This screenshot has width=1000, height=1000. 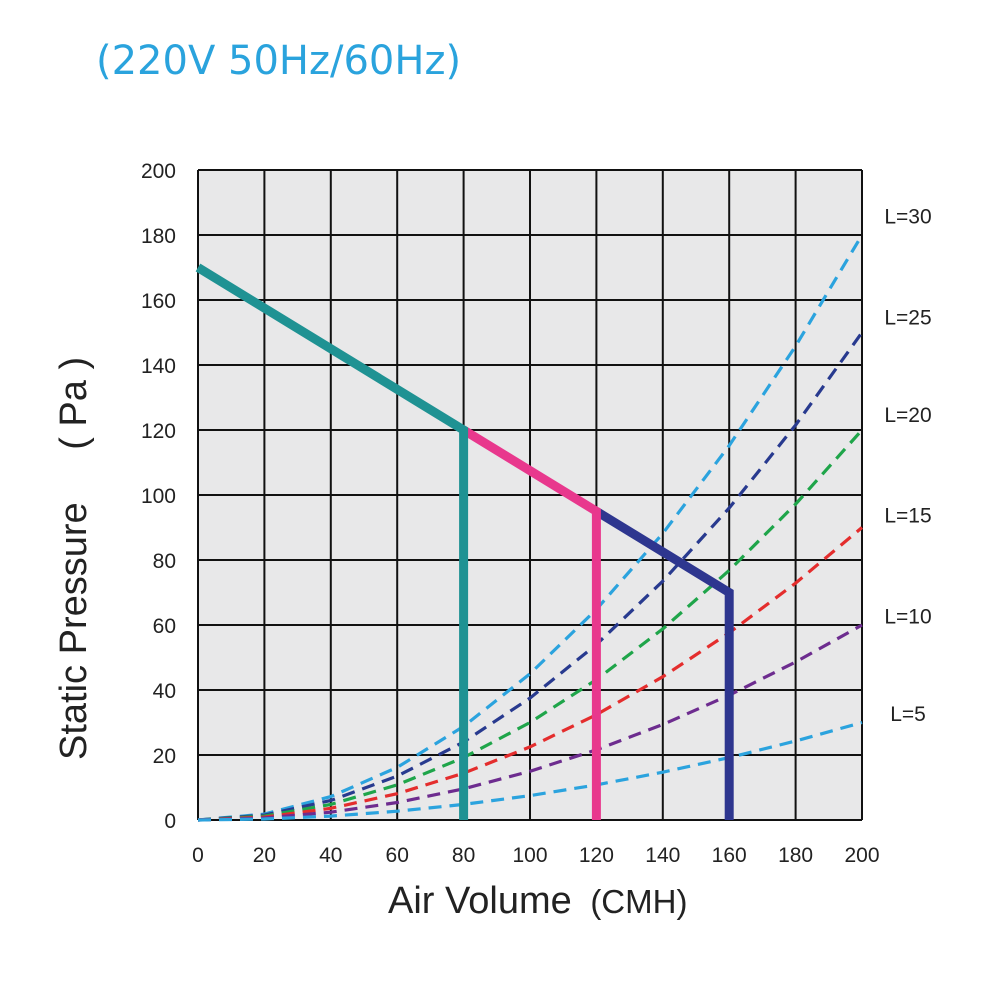 I want to click on x-tick-label: 180, so click(x=795, y=855).